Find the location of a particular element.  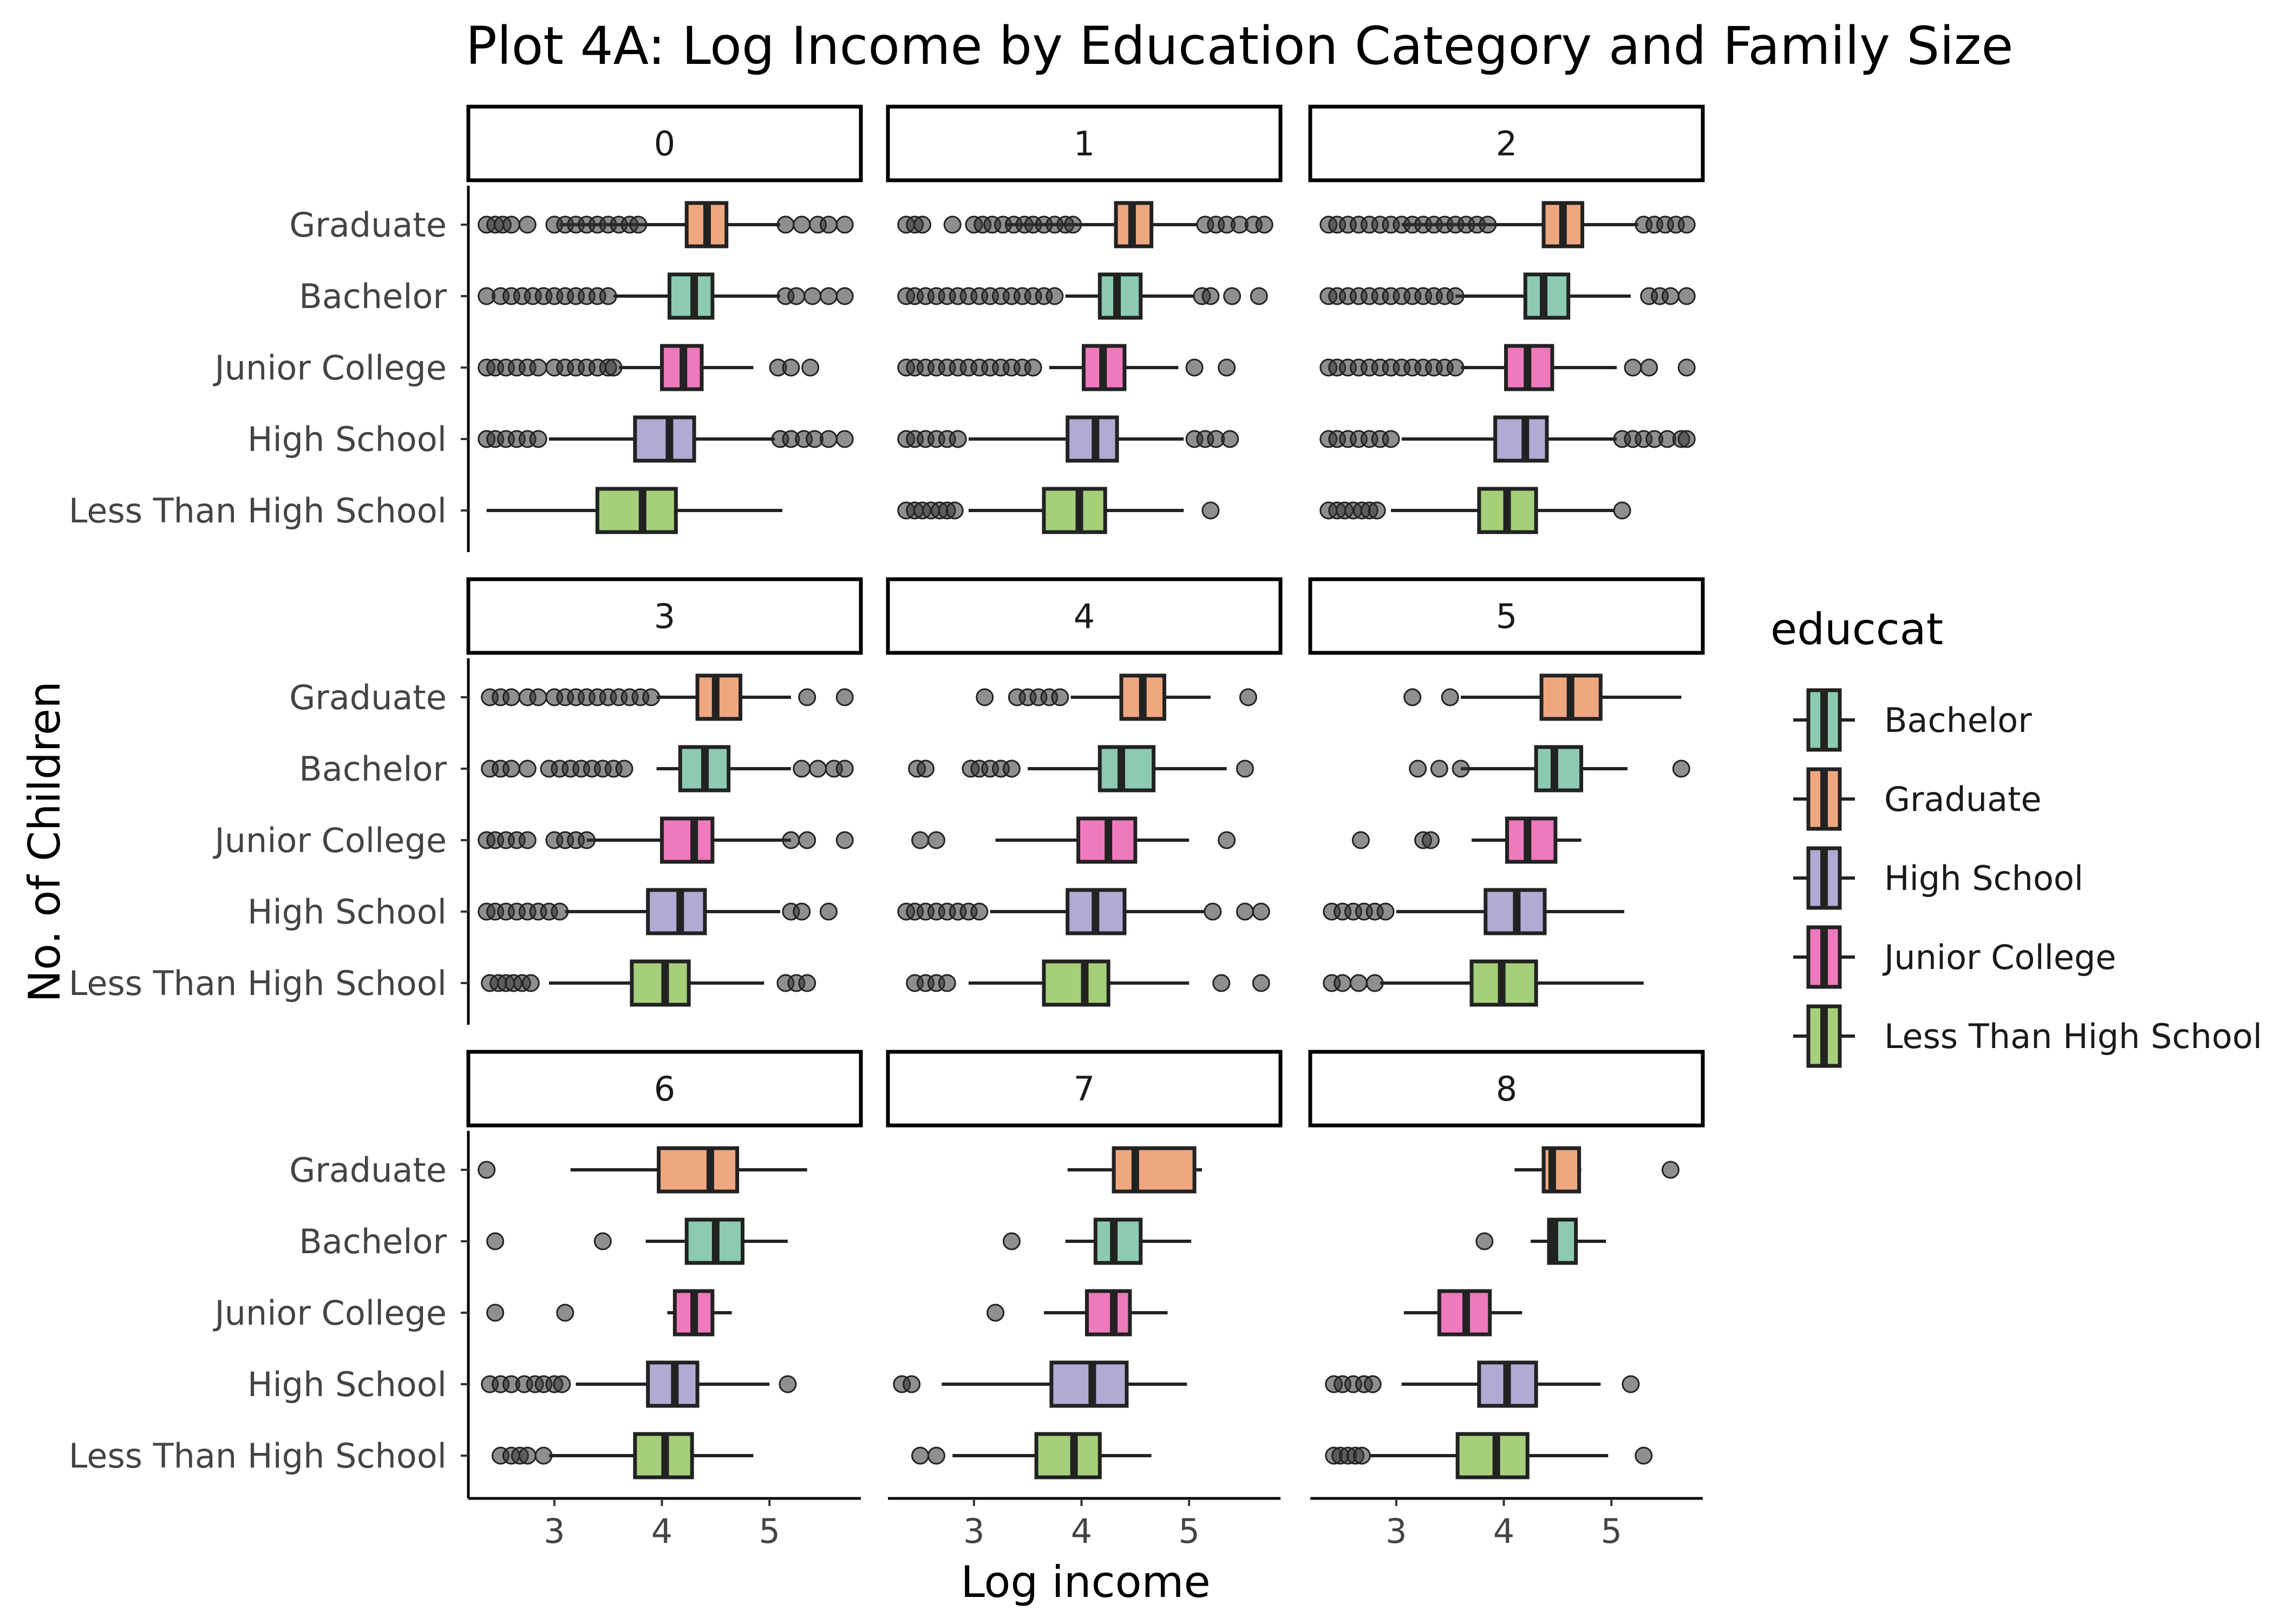

y-tick-label: High School is located at coordinates (347, 912).